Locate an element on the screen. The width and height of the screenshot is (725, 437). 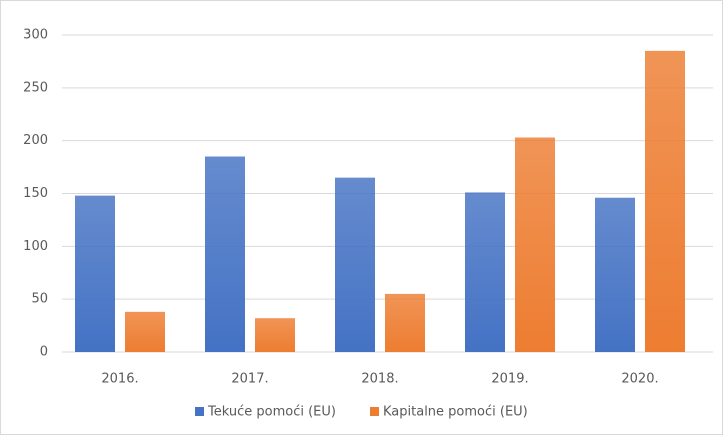
legend-label: Kapitalne pomoći (EU) is located at coordinates (455, 412).